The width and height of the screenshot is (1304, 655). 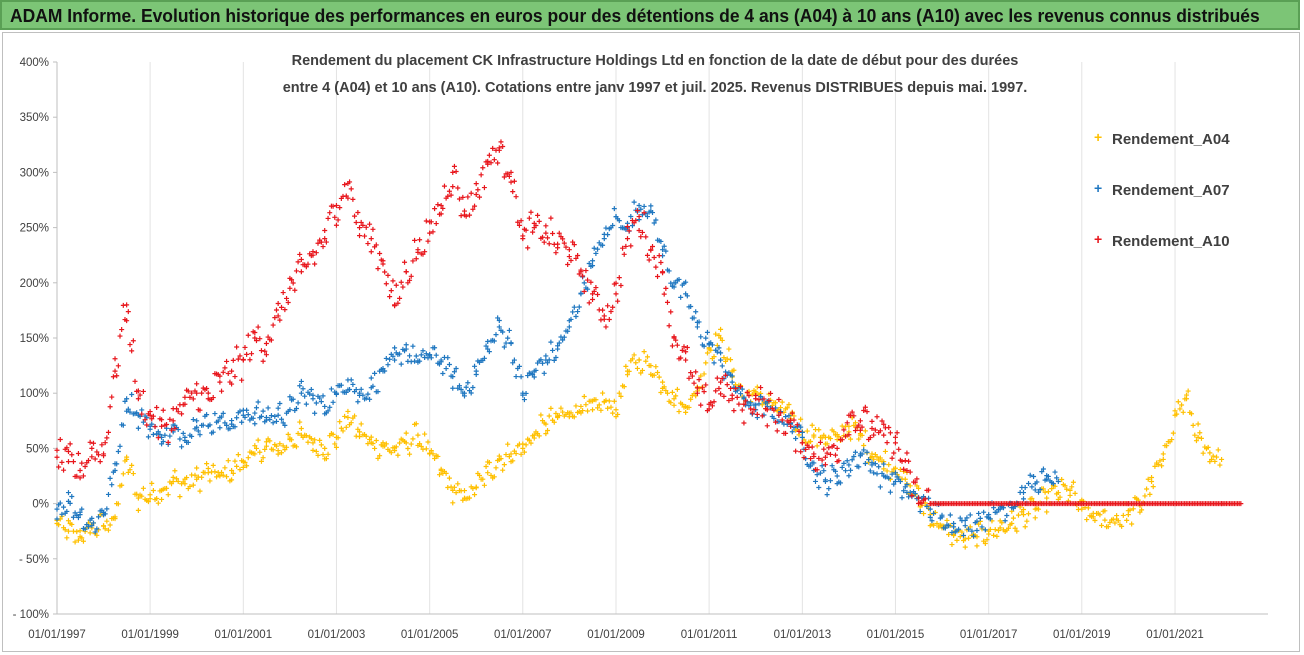 I want to click on x-tick-label: 01/01/2015, so click(x=896, y=635).